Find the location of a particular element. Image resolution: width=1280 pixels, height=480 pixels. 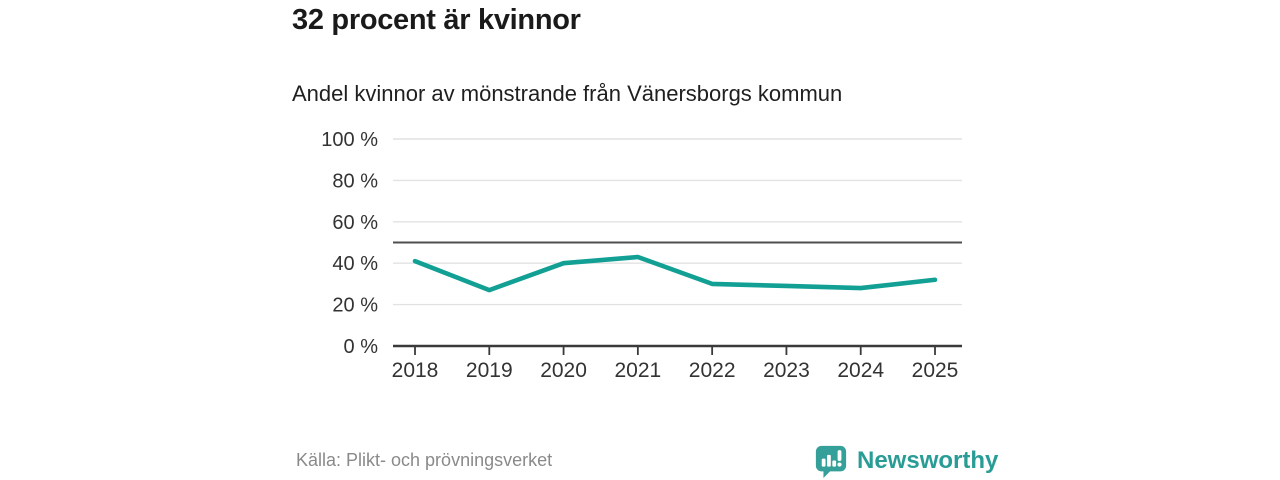

brand-name: Newsworthy is located at coordinates (928, 460).